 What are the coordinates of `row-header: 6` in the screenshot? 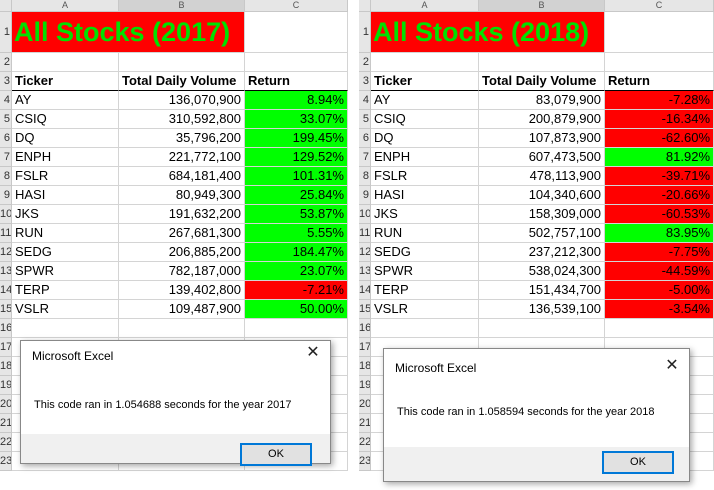 It's located at (365, 138).